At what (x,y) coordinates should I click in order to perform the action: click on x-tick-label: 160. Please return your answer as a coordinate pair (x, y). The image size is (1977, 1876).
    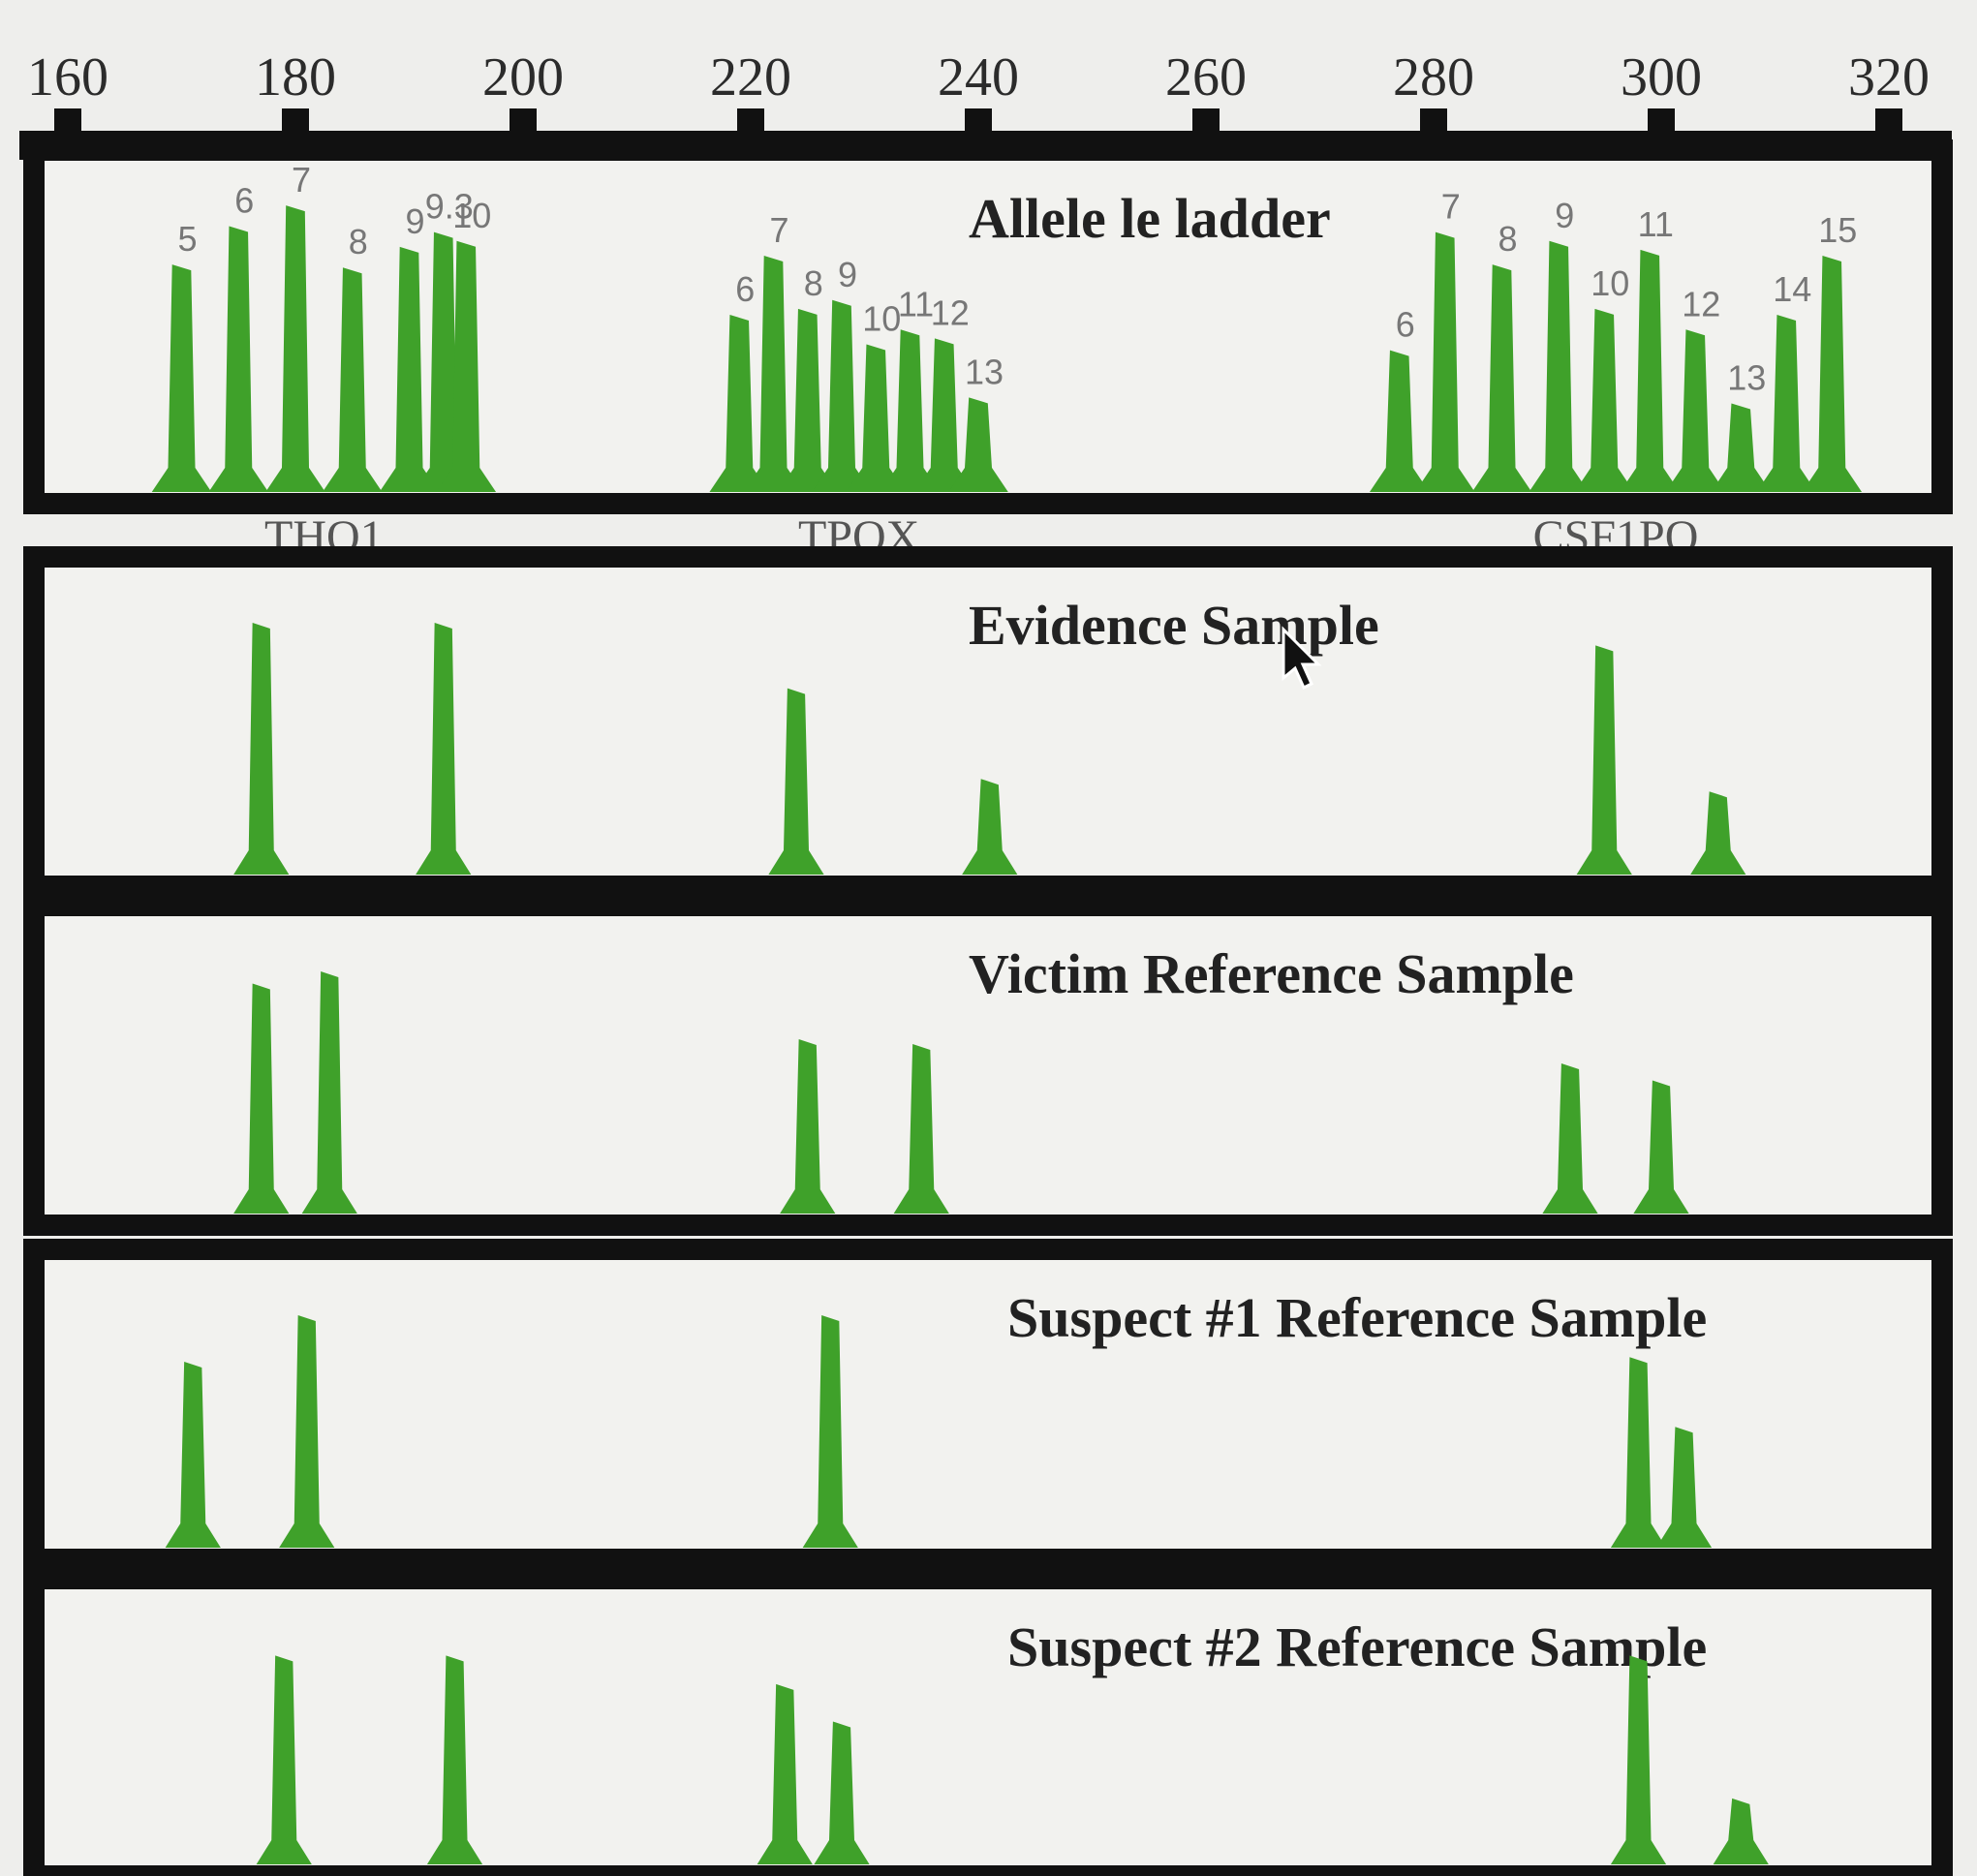
    Looking at the image, I should click on (67, 77).